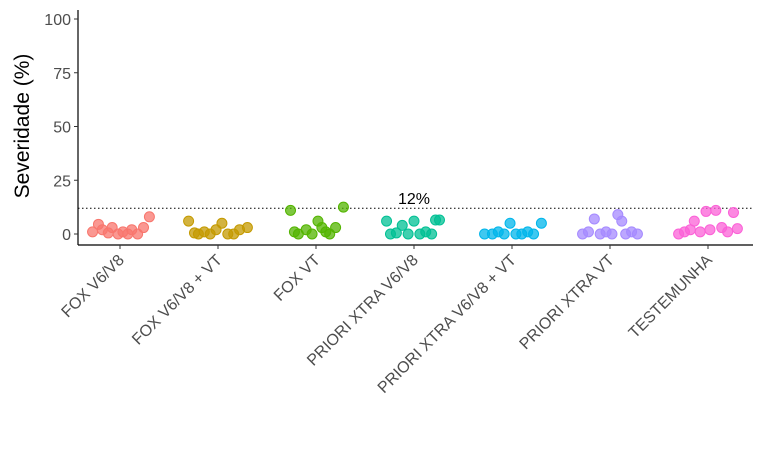  Describe the element at coordinates (297, 278) in the screenshot. I see `x-tick-label: FOX VT` at that location.